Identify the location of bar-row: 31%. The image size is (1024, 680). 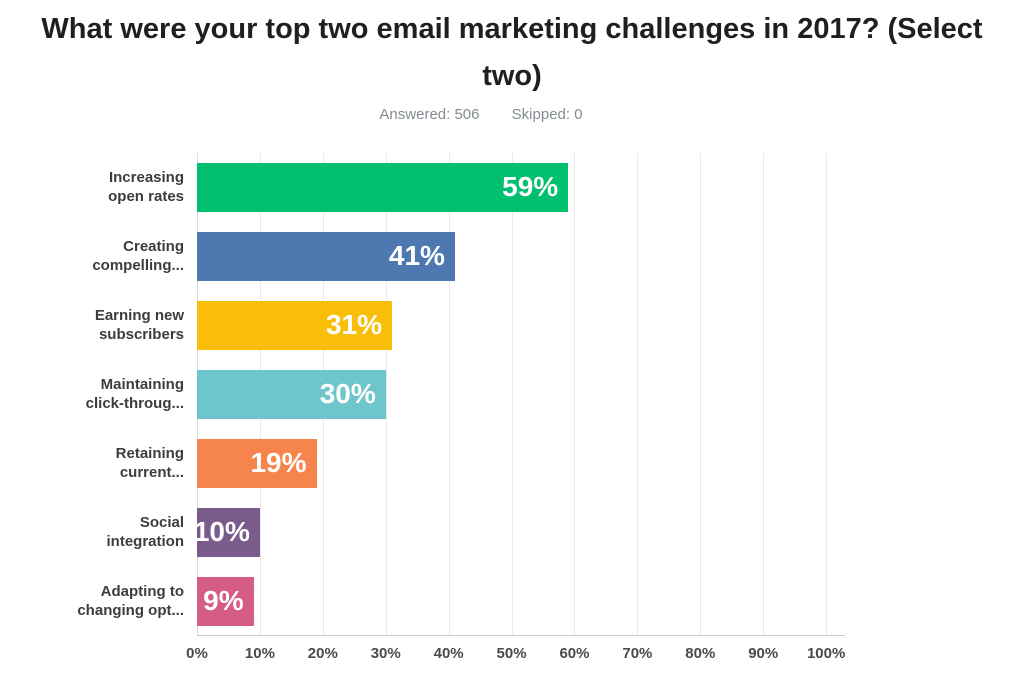
(521, 325).